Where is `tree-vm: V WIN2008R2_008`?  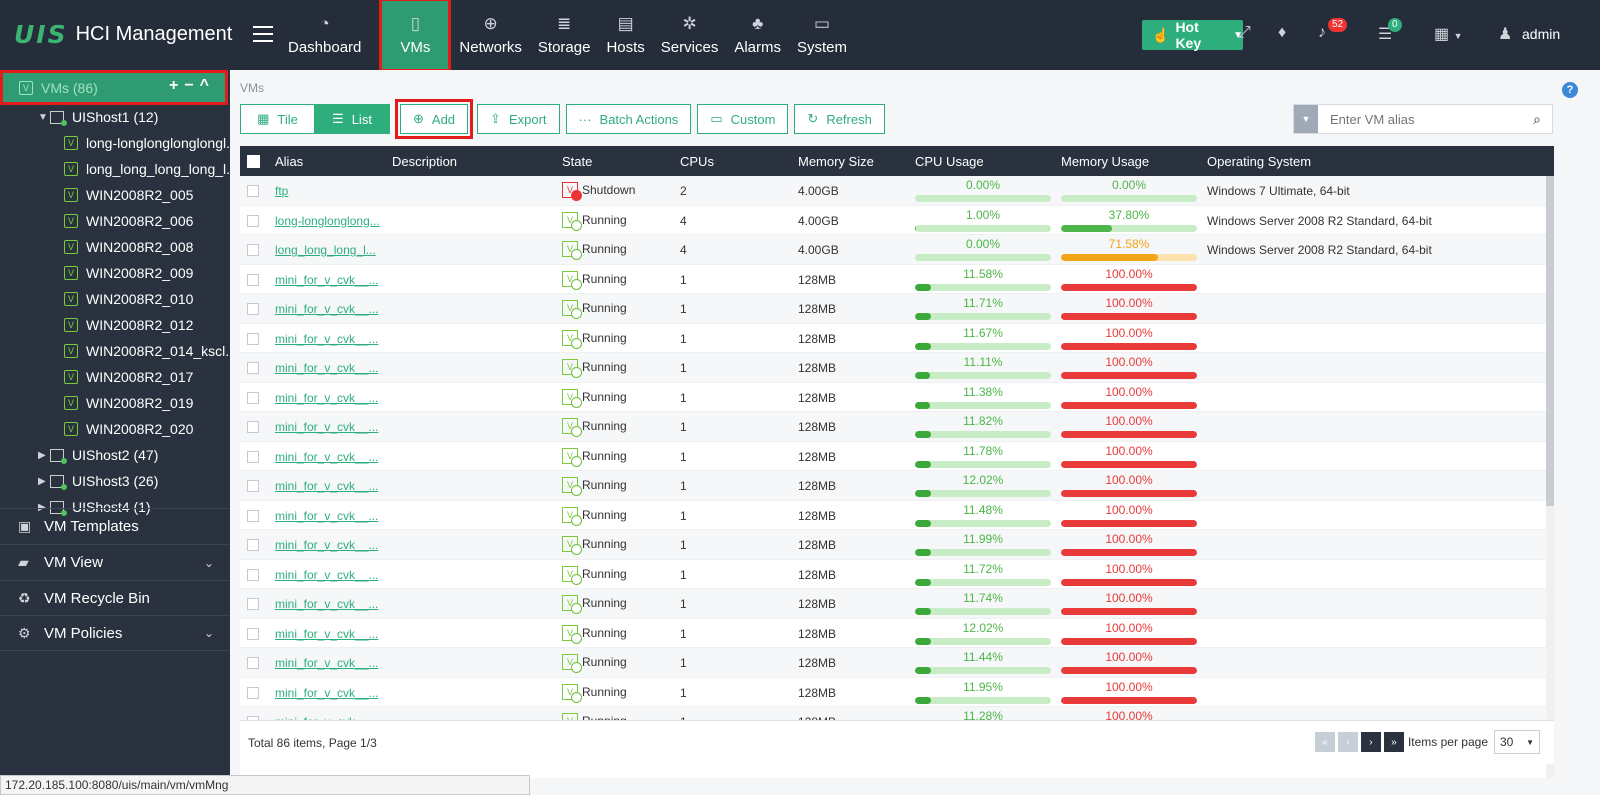 tree-vm: V WIN2008R2_008 is located at coordinates (115, 247).